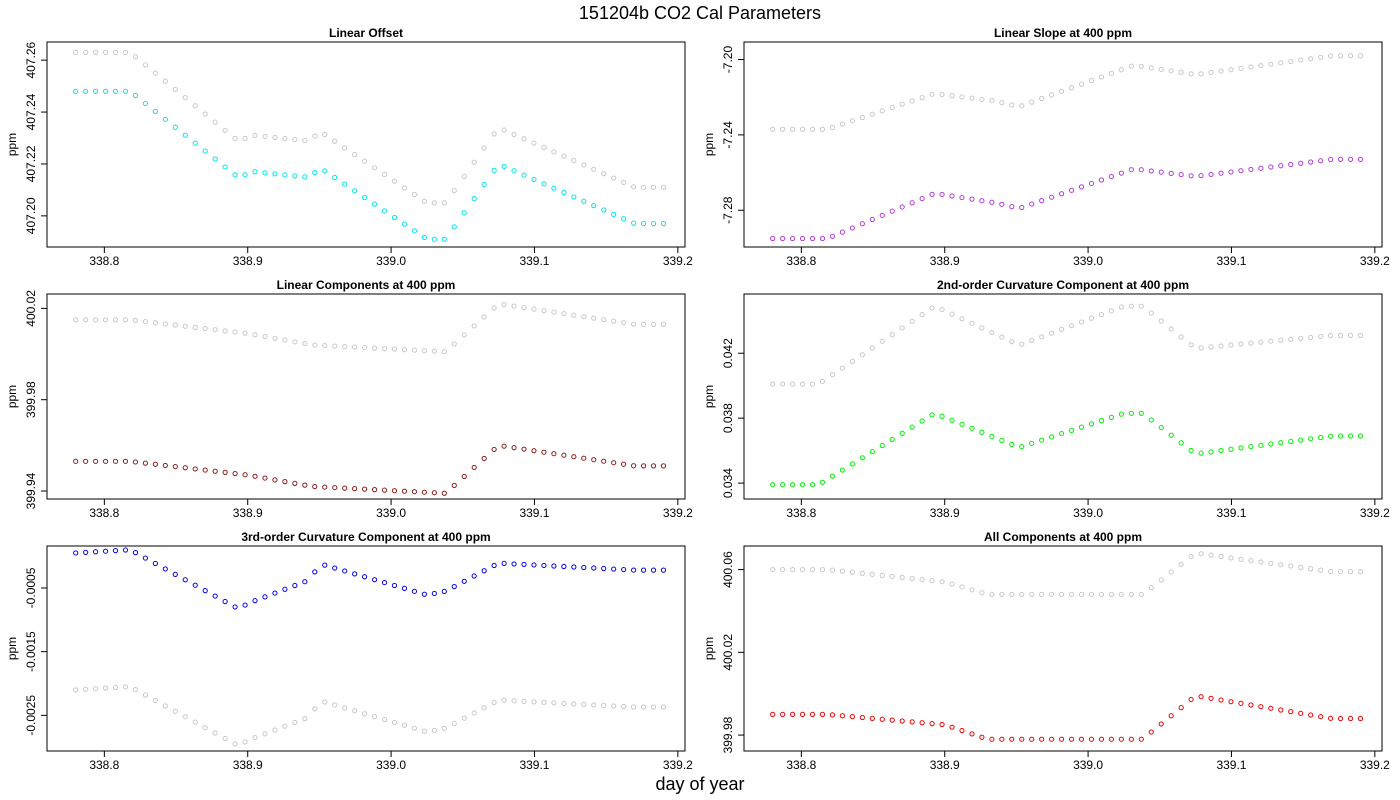 The image size is (1400, 800). I want to click on panel-2-xtick-label: 338.8, so click(801, 261).